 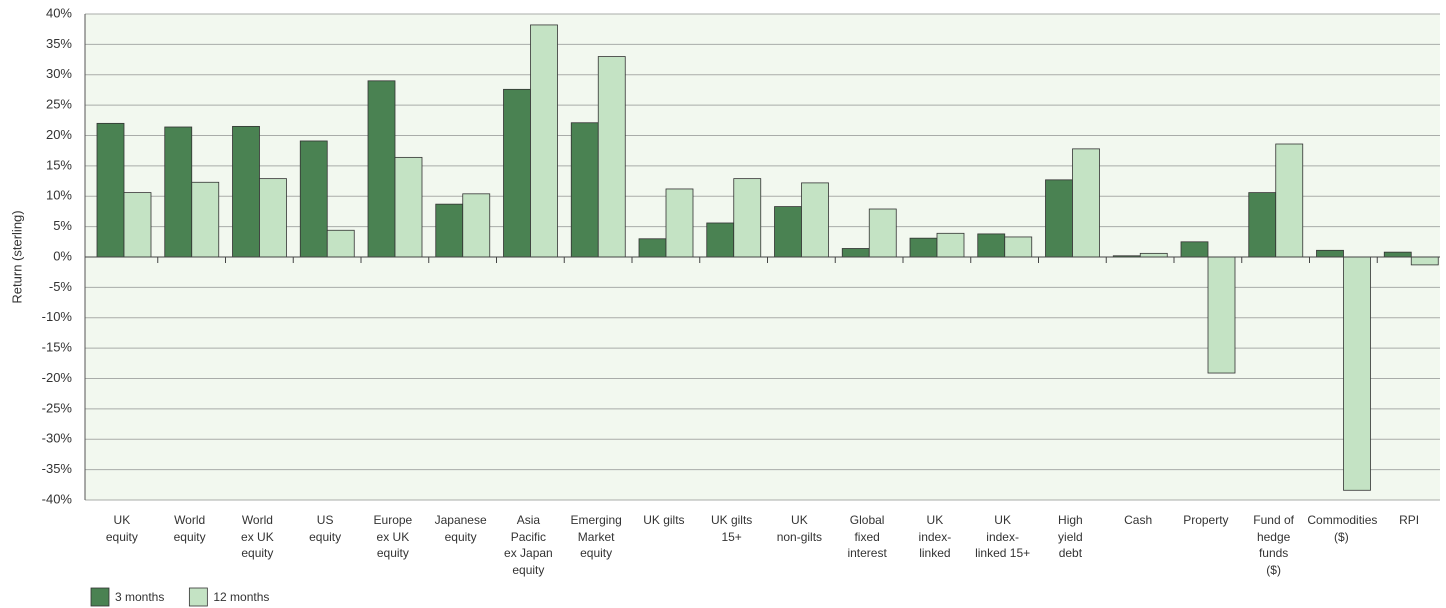 I want to click on legend-label: 12 months, so click(x=241, y=597).